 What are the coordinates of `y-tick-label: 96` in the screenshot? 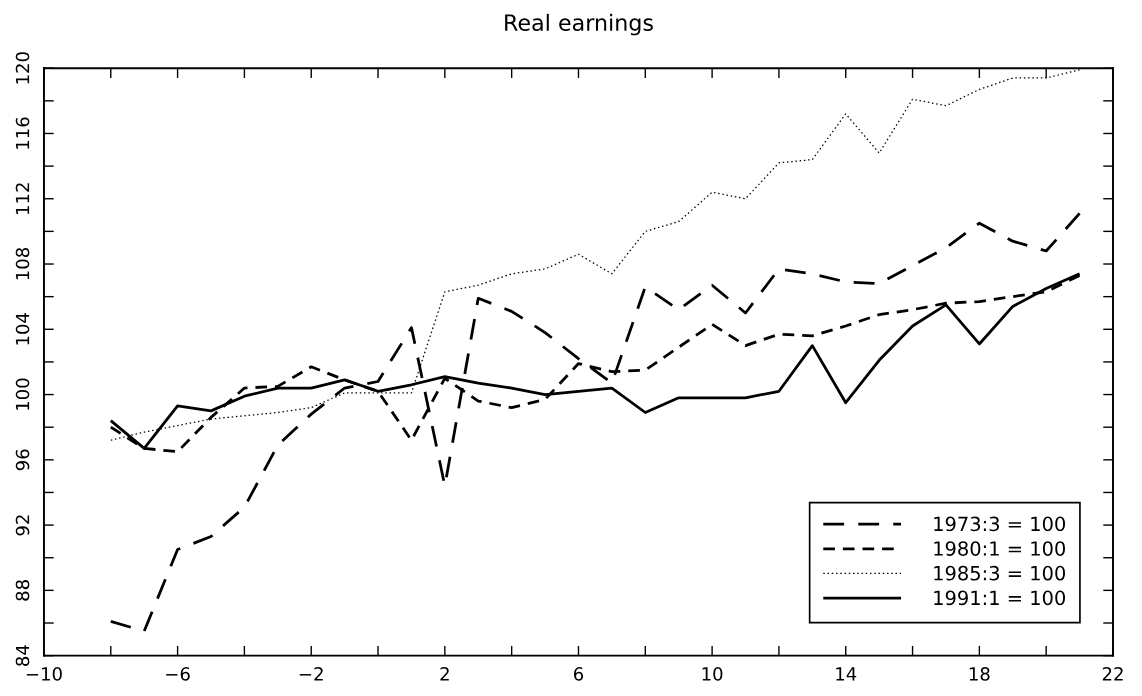 It's located at (22, 460).